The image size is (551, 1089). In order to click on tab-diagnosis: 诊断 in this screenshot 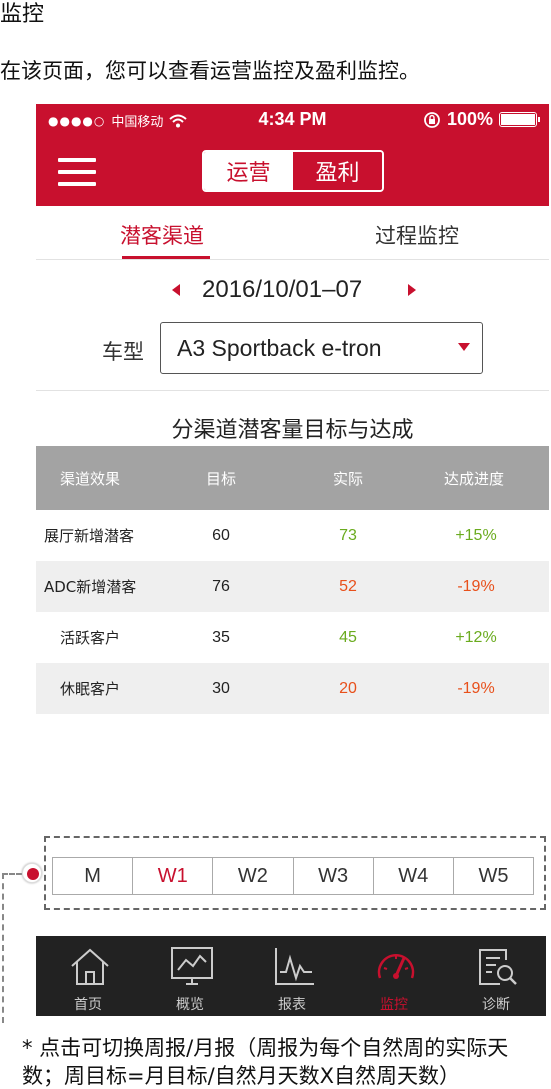, I will do `click(496, 976)`.